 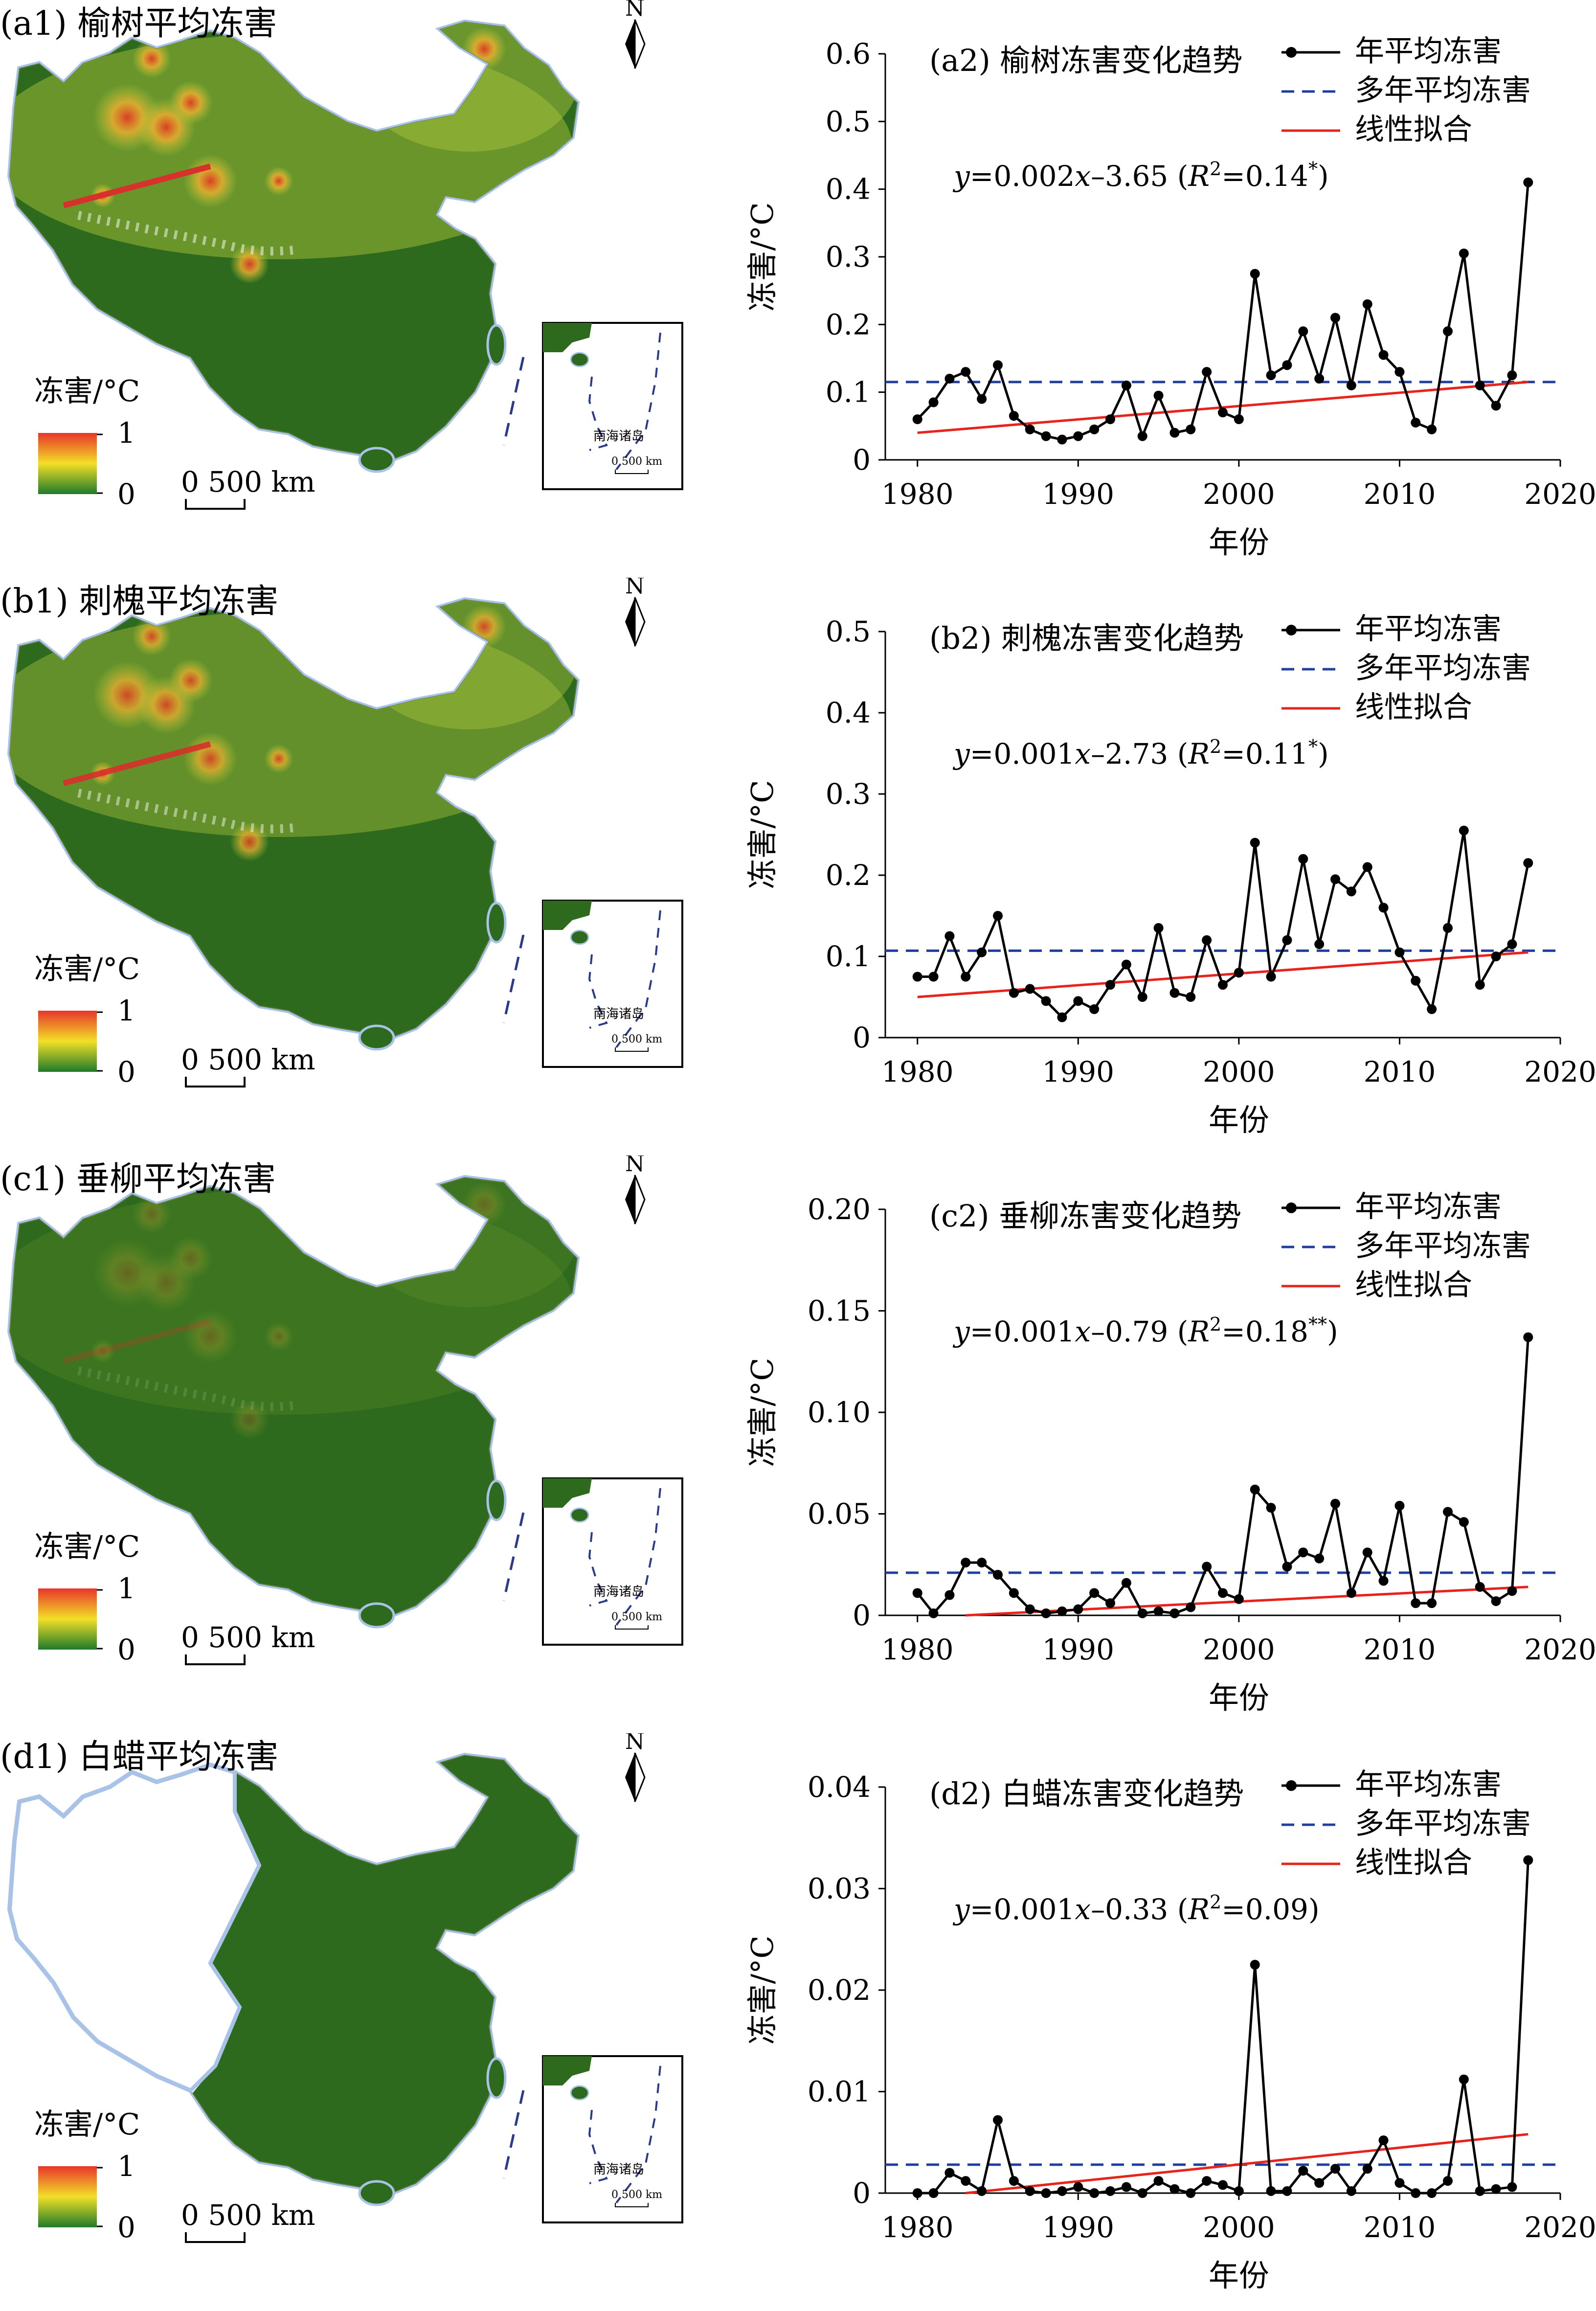 I want to click on inset-coast, so click(x=567, y=337).